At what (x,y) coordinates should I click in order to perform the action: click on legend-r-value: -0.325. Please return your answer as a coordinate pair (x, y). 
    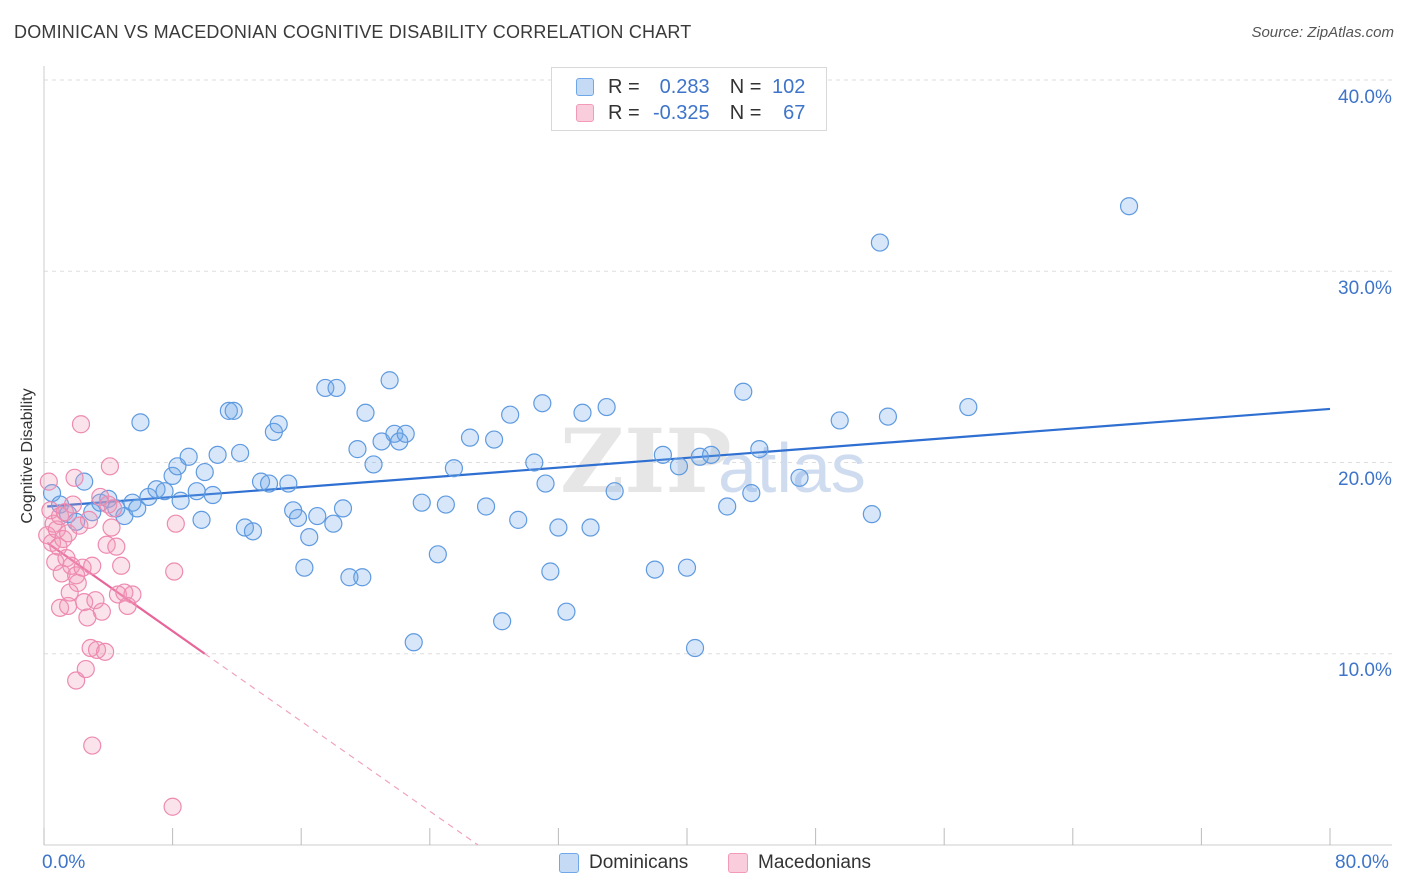
    Looking at the image, I should click on (681, 112).